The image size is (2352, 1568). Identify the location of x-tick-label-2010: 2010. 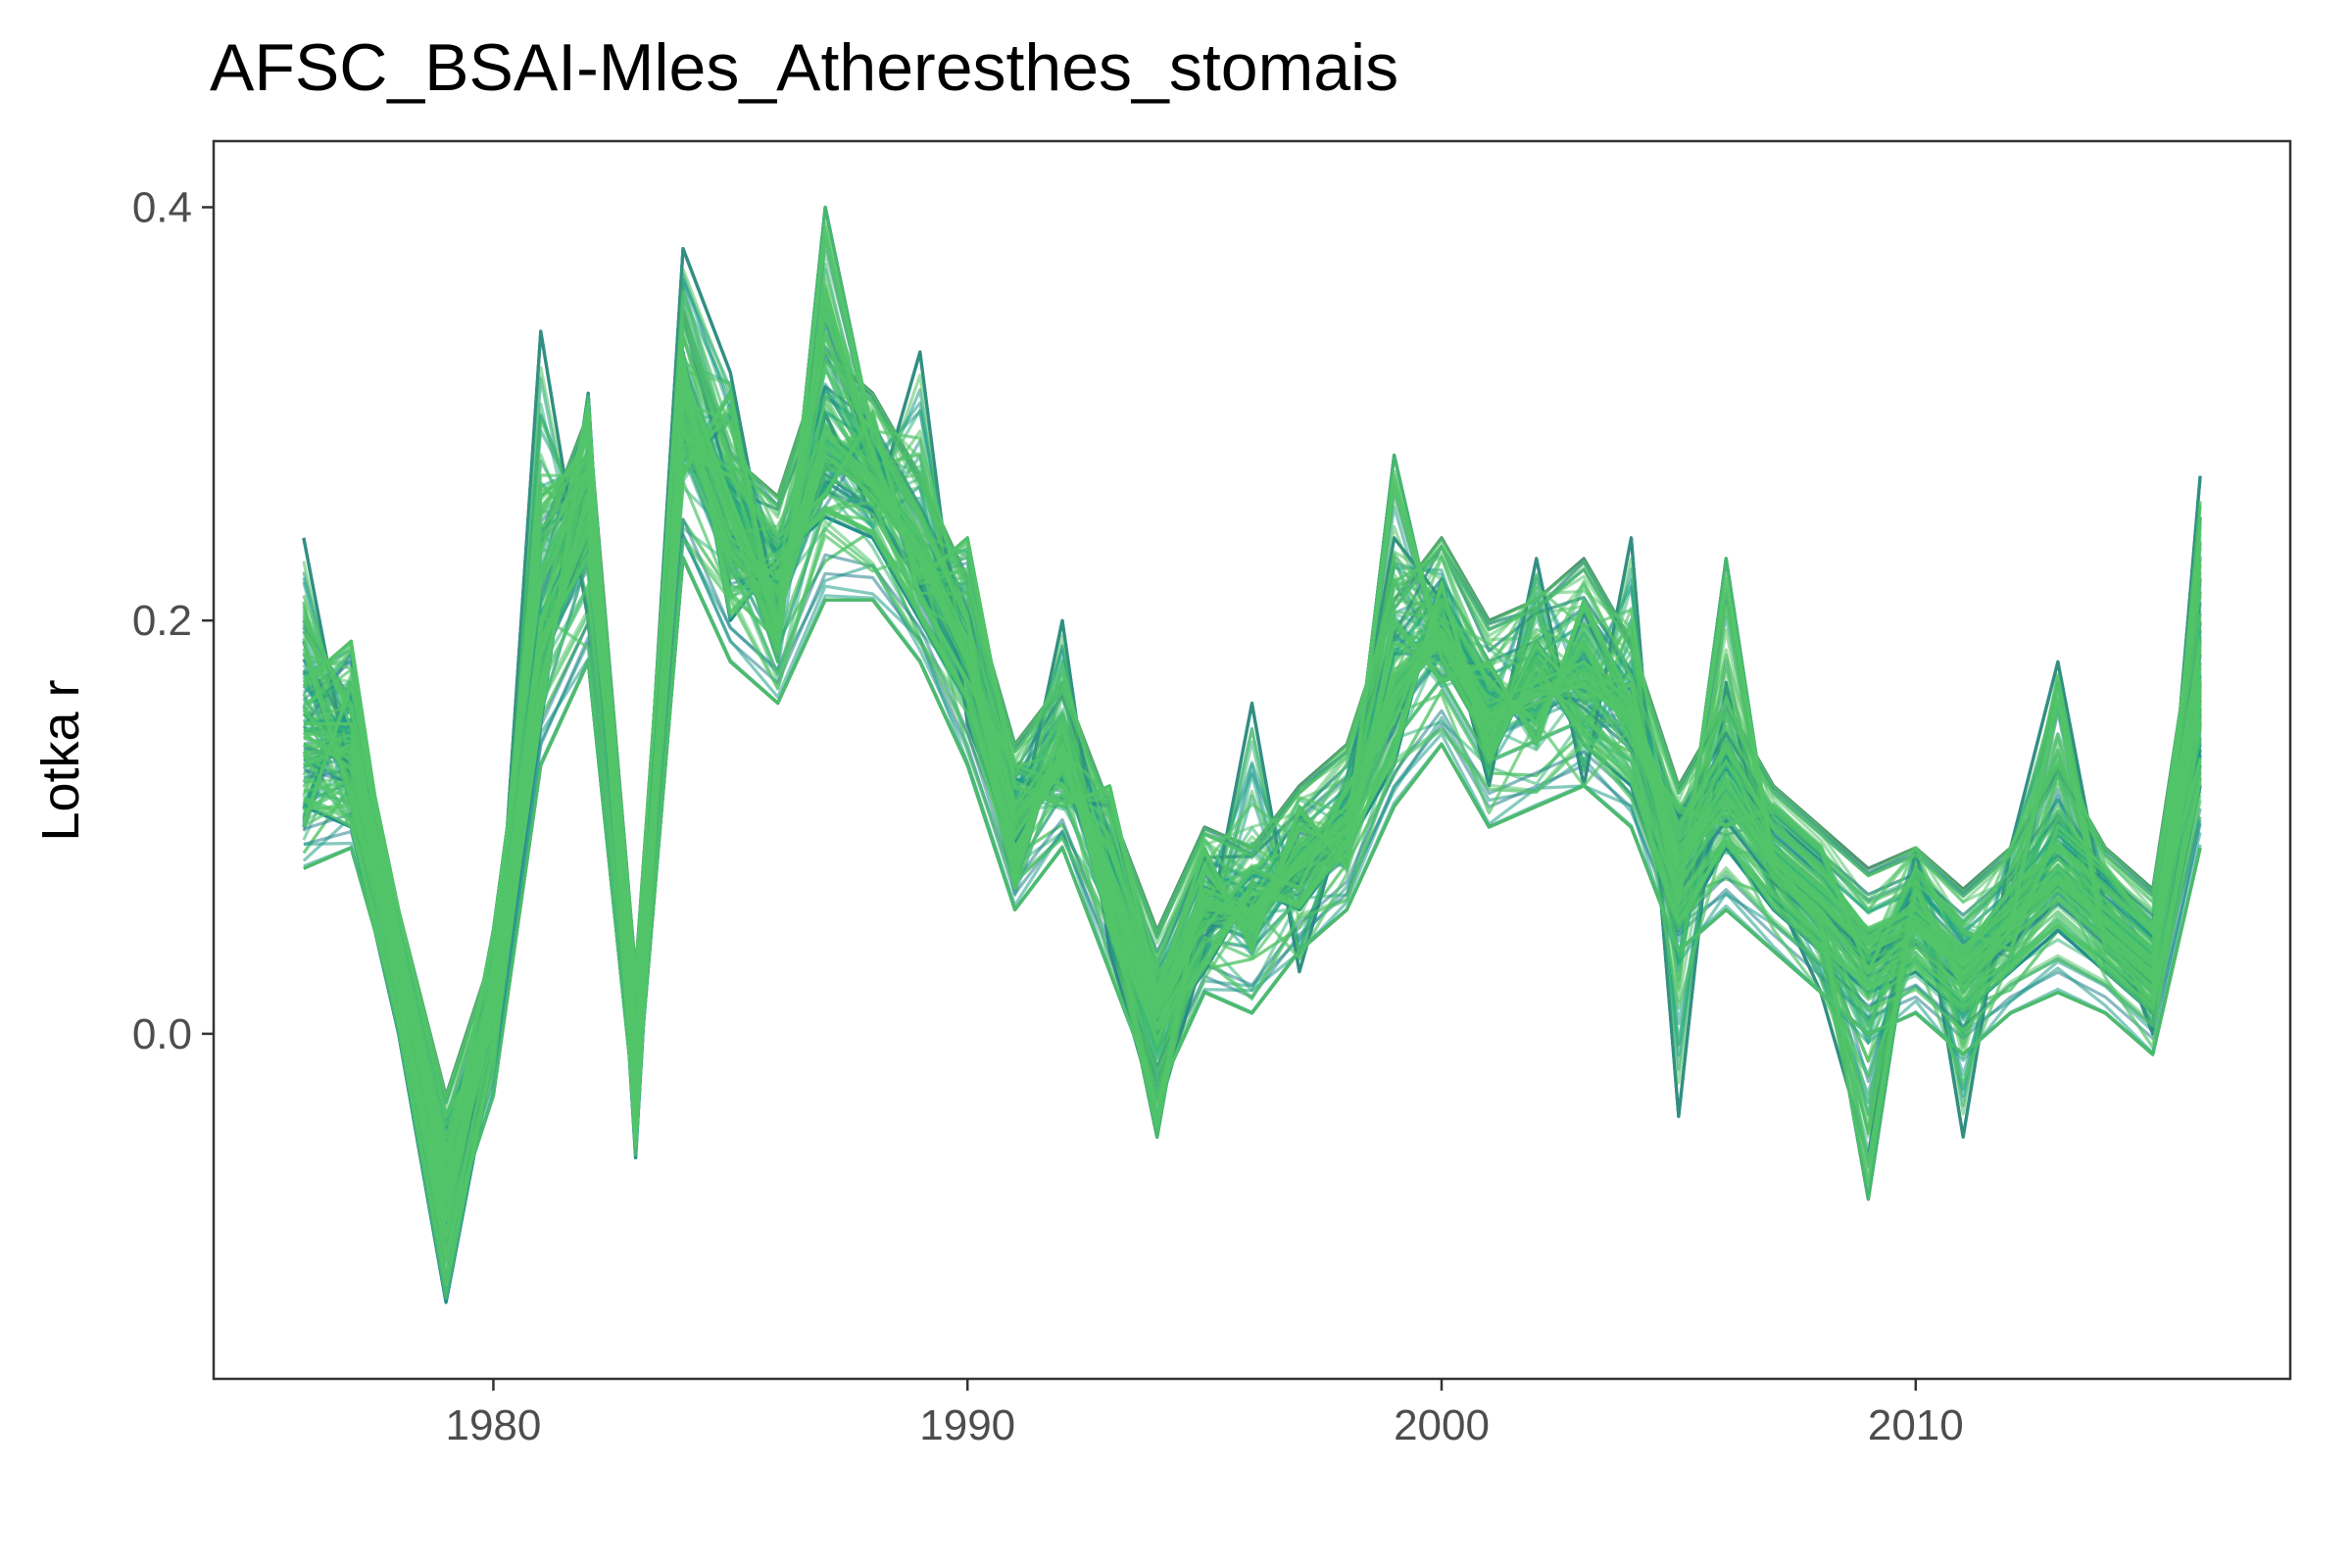
(1916, 1425).